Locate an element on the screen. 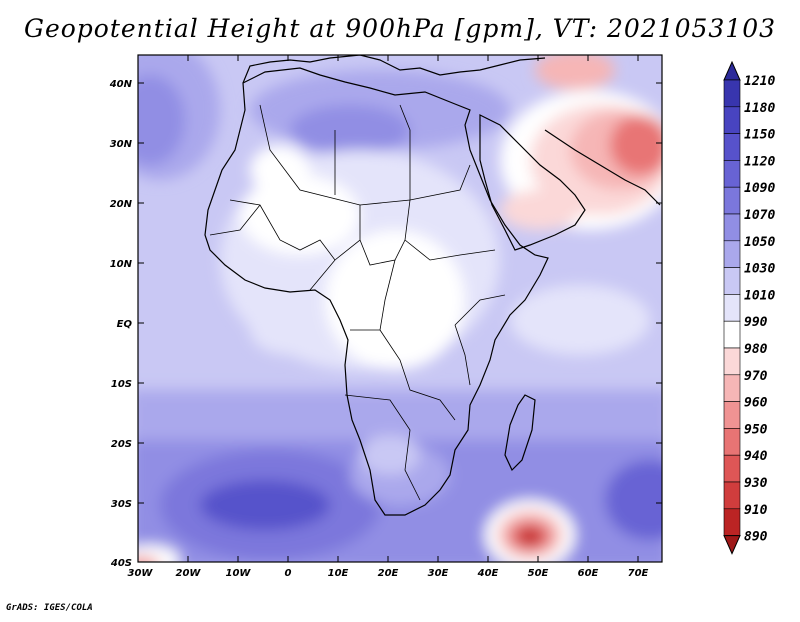  lat-label: 30S is located at coordinates (121, 504).